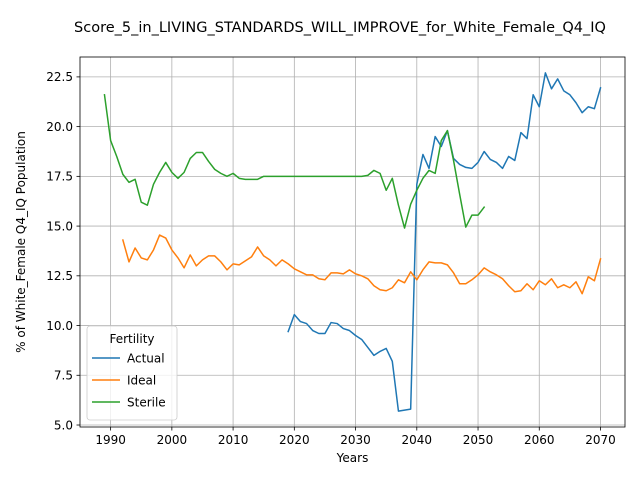 The height and width of the screenshot is (480, 640). I want to click on x-tick-label: 2010, so click(233, 440).